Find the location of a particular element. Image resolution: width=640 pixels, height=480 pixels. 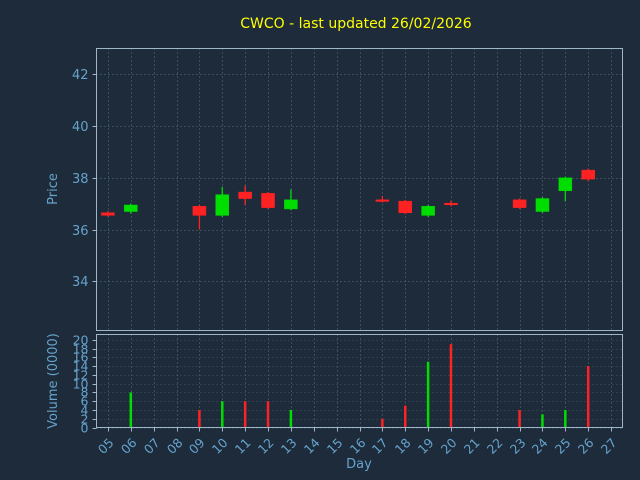

price-tick-label: 36 is located at coordinates (80, 231).